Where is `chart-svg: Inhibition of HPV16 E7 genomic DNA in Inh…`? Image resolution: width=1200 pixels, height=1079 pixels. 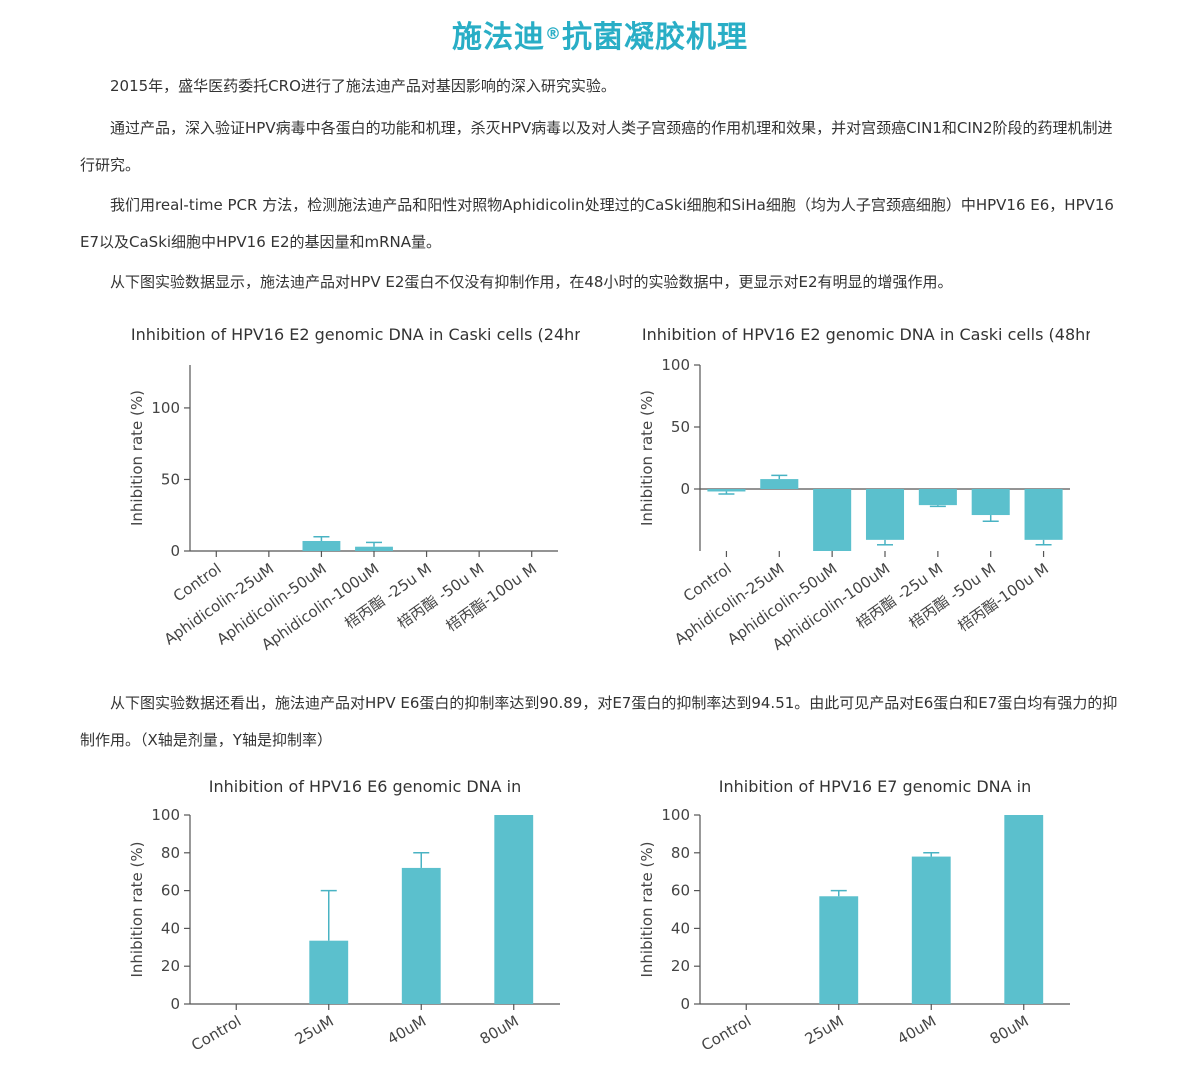
chart-svg: Inhibition of HPV16 E7 genomic DNA in Inh… is located at coordinates (854, 916).